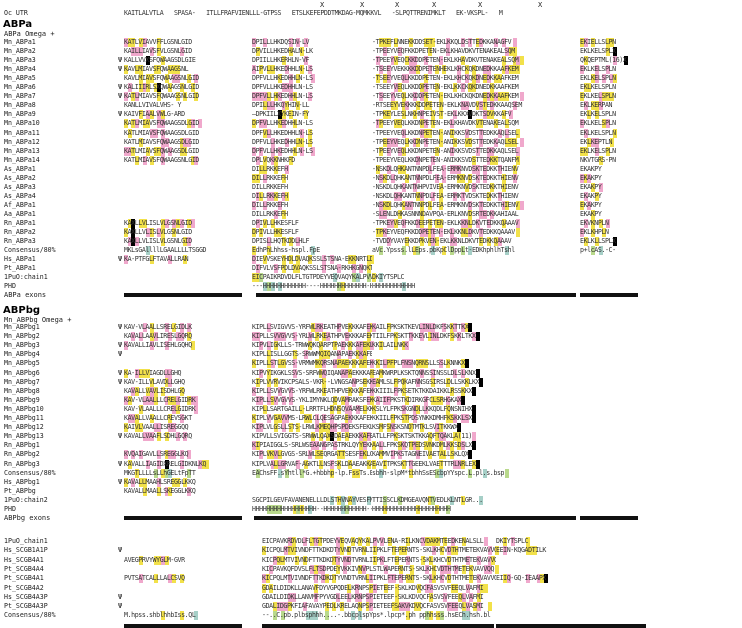 The width and height of the screenshot is (742, 628). Describe the element at coordinates (161, 87) in the screenshot. I see `sequence-segment: KALIIIRLSXQWAAGSNLGID` at that location.